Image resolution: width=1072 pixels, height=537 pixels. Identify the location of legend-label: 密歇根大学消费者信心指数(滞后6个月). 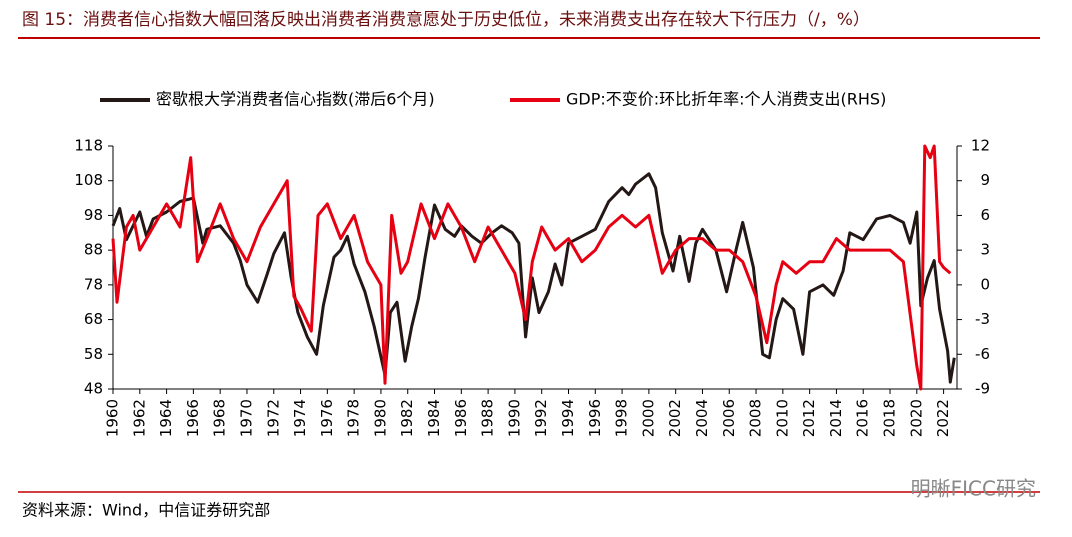
(295, 99).